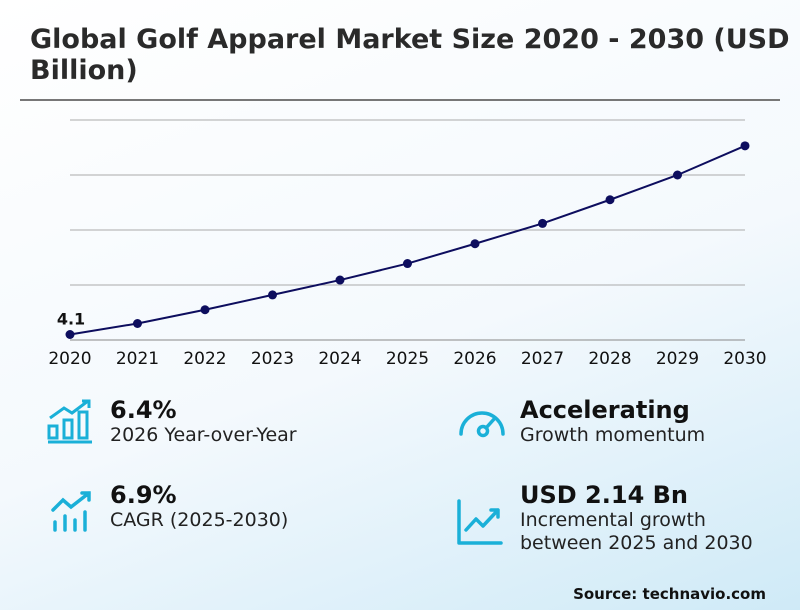 This screenshot has width=800, height=610. I want to click on line-chart-up-icon, so click(480, 522).